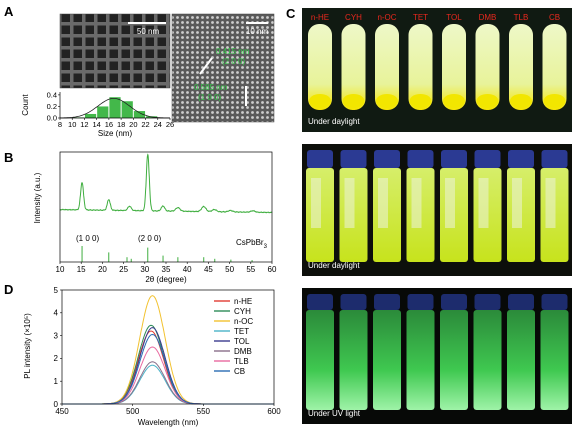  What do you see at coordinates (257, 23) in the screenshot?
I see `scale-bar-right` at bounding box center [257, 23].